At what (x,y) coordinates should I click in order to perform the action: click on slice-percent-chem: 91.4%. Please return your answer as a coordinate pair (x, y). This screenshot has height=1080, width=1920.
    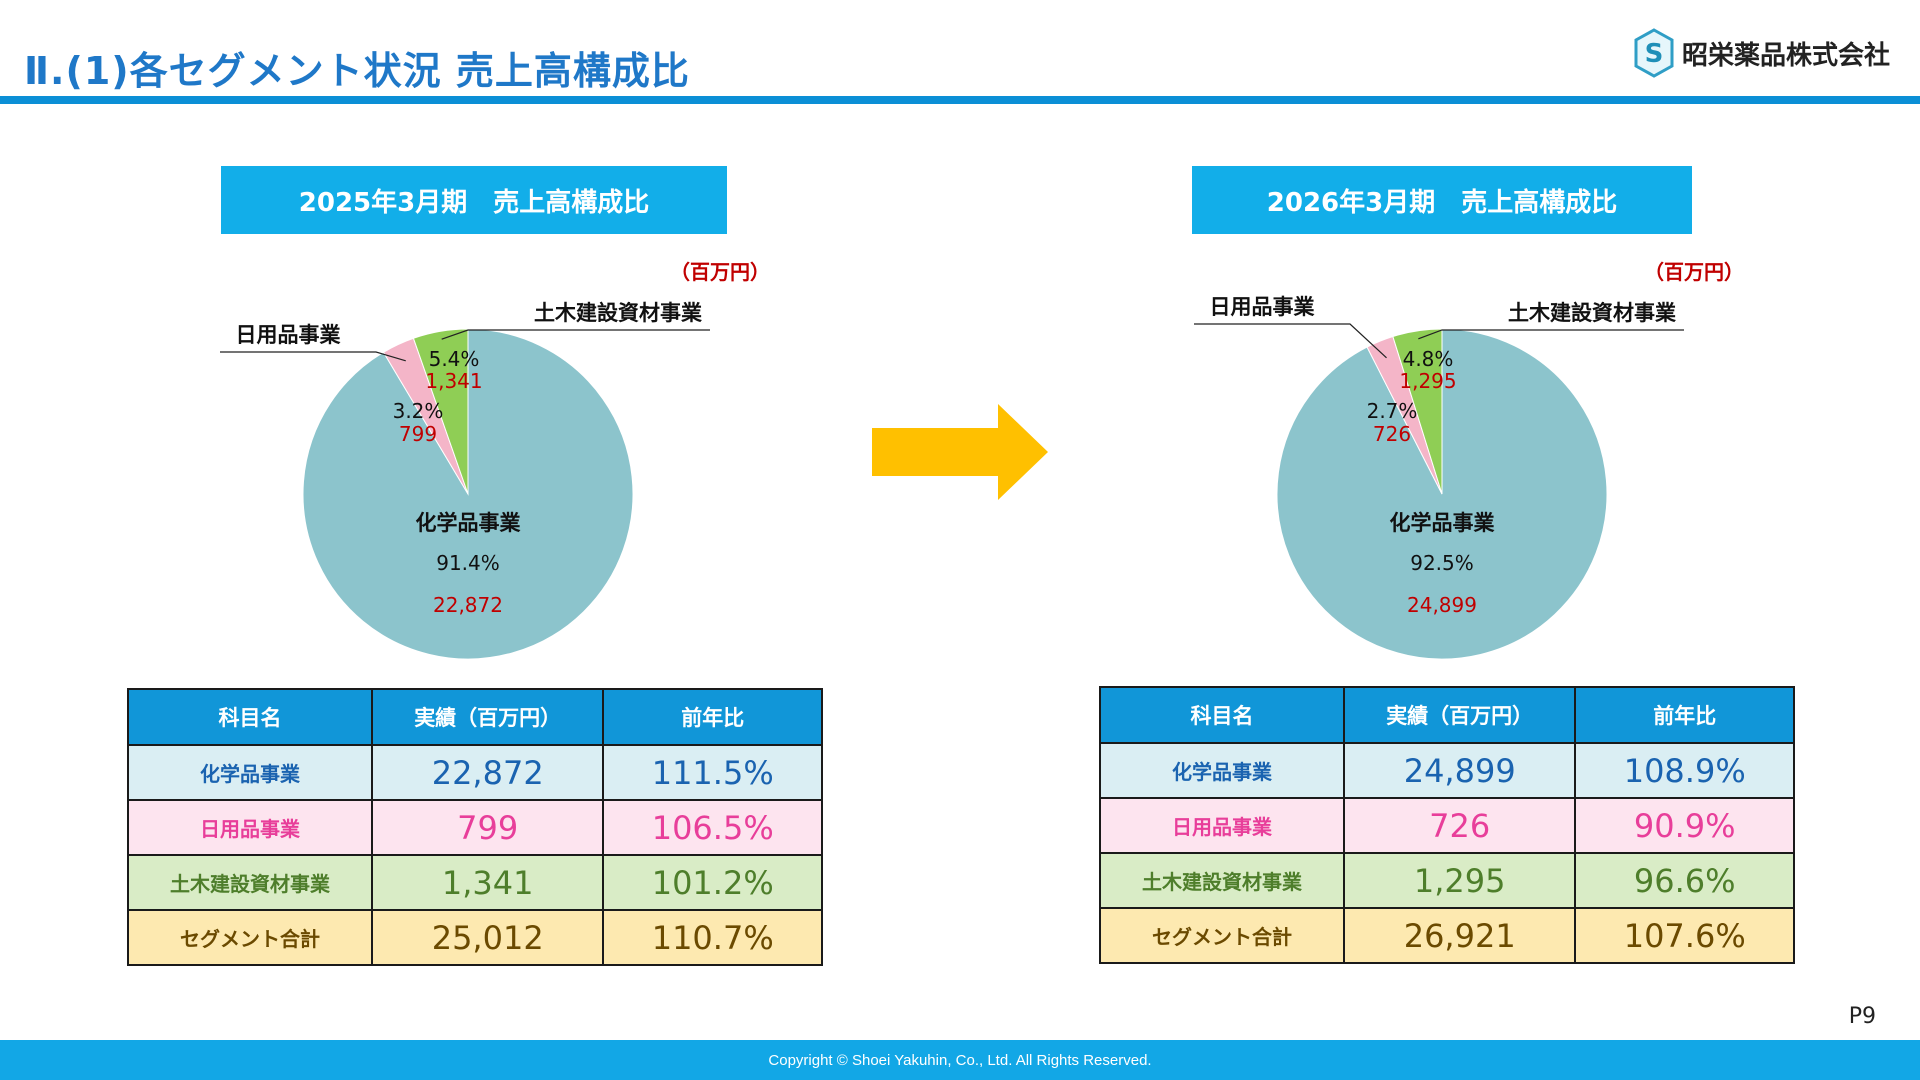
    Looking at the image, I should click on (468, 563).